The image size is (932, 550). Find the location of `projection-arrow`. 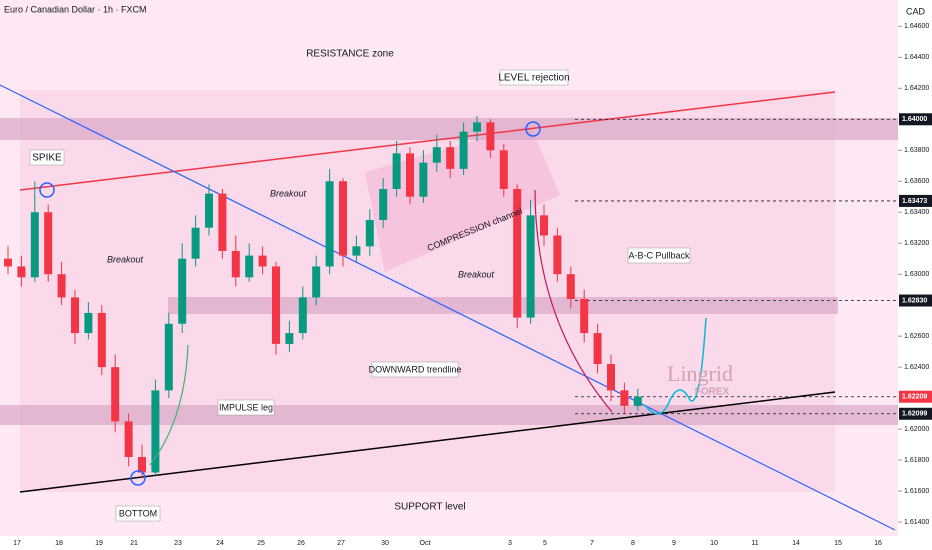

projection-arrow is located at coordinates (573, 301).